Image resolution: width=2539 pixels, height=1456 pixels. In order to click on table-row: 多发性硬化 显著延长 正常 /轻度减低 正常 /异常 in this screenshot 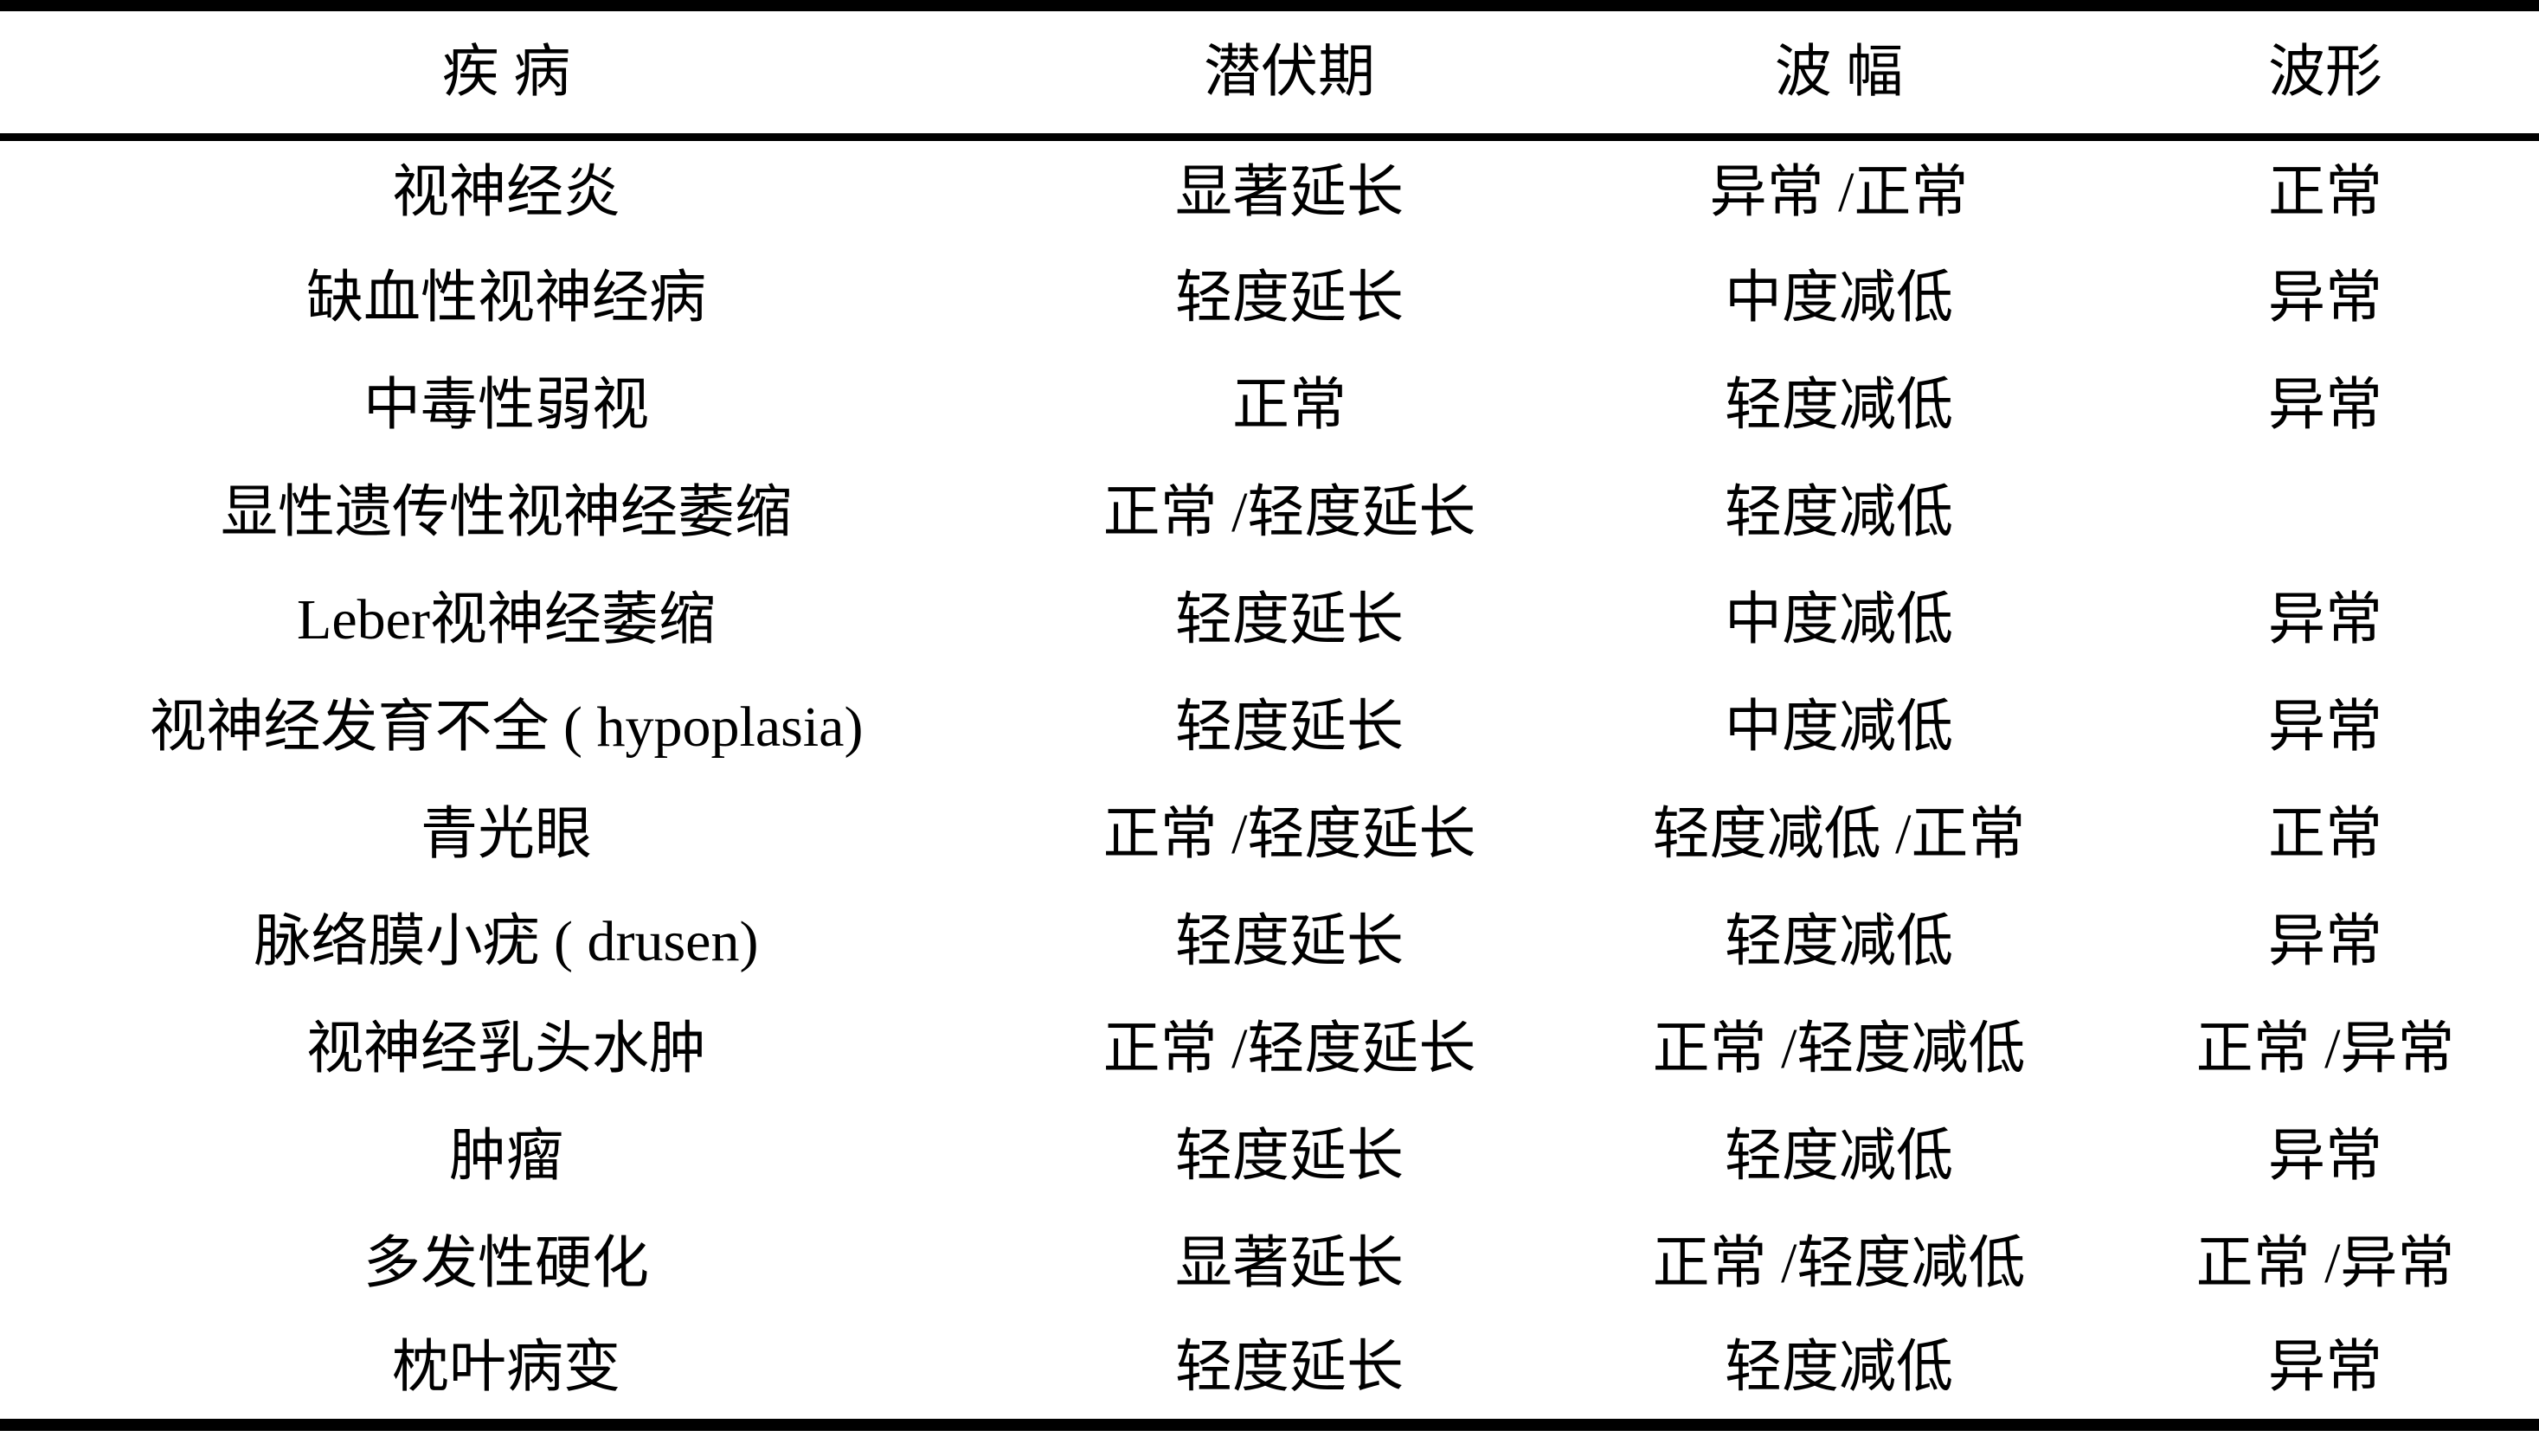, I will do `click(1269, 1264)`.